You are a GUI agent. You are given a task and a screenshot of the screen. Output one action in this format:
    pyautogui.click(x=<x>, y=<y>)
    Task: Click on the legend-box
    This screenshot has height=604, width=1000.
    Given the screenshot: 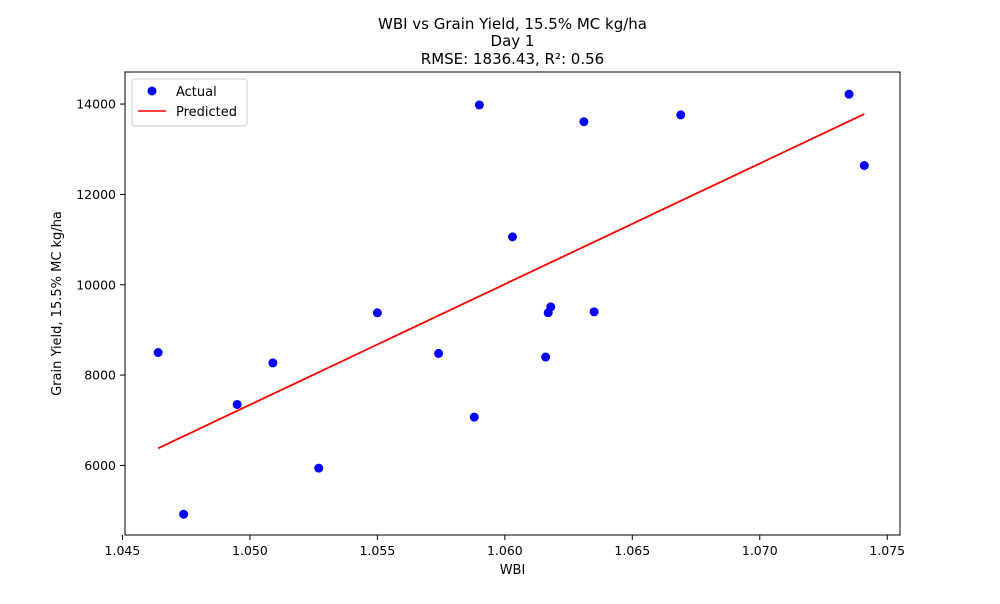 What is the action you would take?
    pyautogui.click(x=189, y=102)
    